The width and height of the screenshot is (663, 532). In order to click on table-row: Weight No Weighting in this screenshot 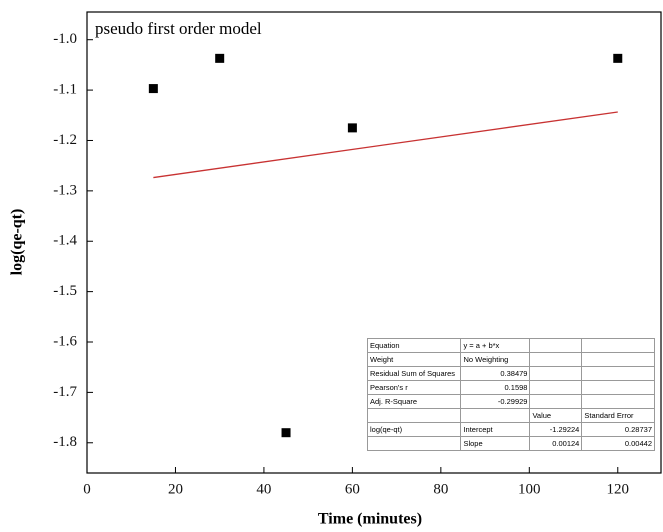, I will do `click(510, 359)`.